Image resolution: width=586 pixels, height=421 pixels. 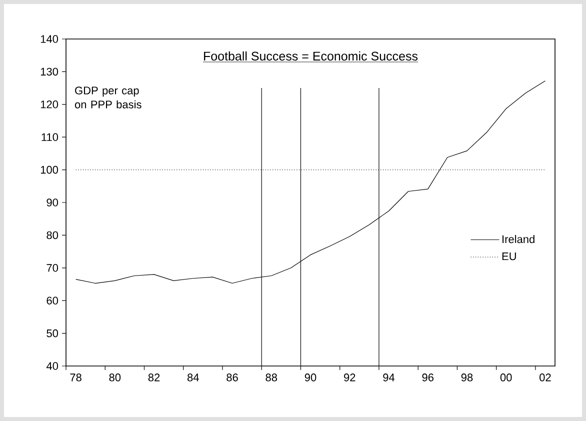 What do you see at coordinates (49, 170) in the screenshot?
I see `y-tick-label: 100` at bounding box center [49, 170].